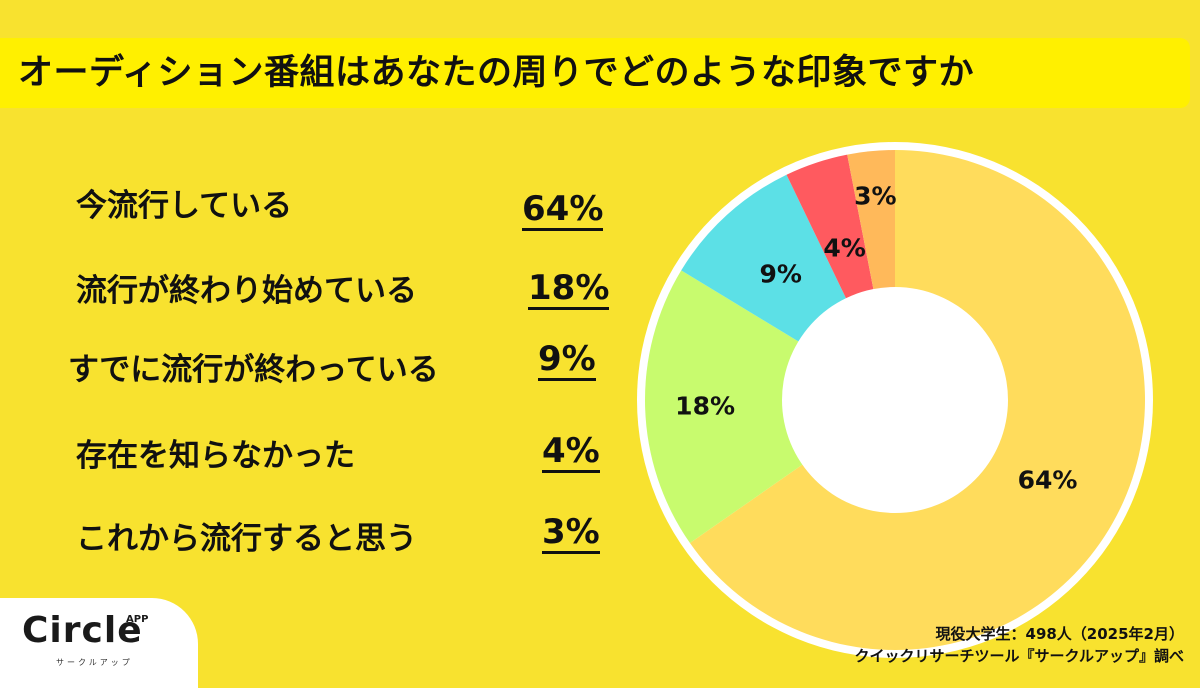 The height and width of the screenshot is (688, 1200). I want to click on segment-label: 64%, so click(1047, 480).